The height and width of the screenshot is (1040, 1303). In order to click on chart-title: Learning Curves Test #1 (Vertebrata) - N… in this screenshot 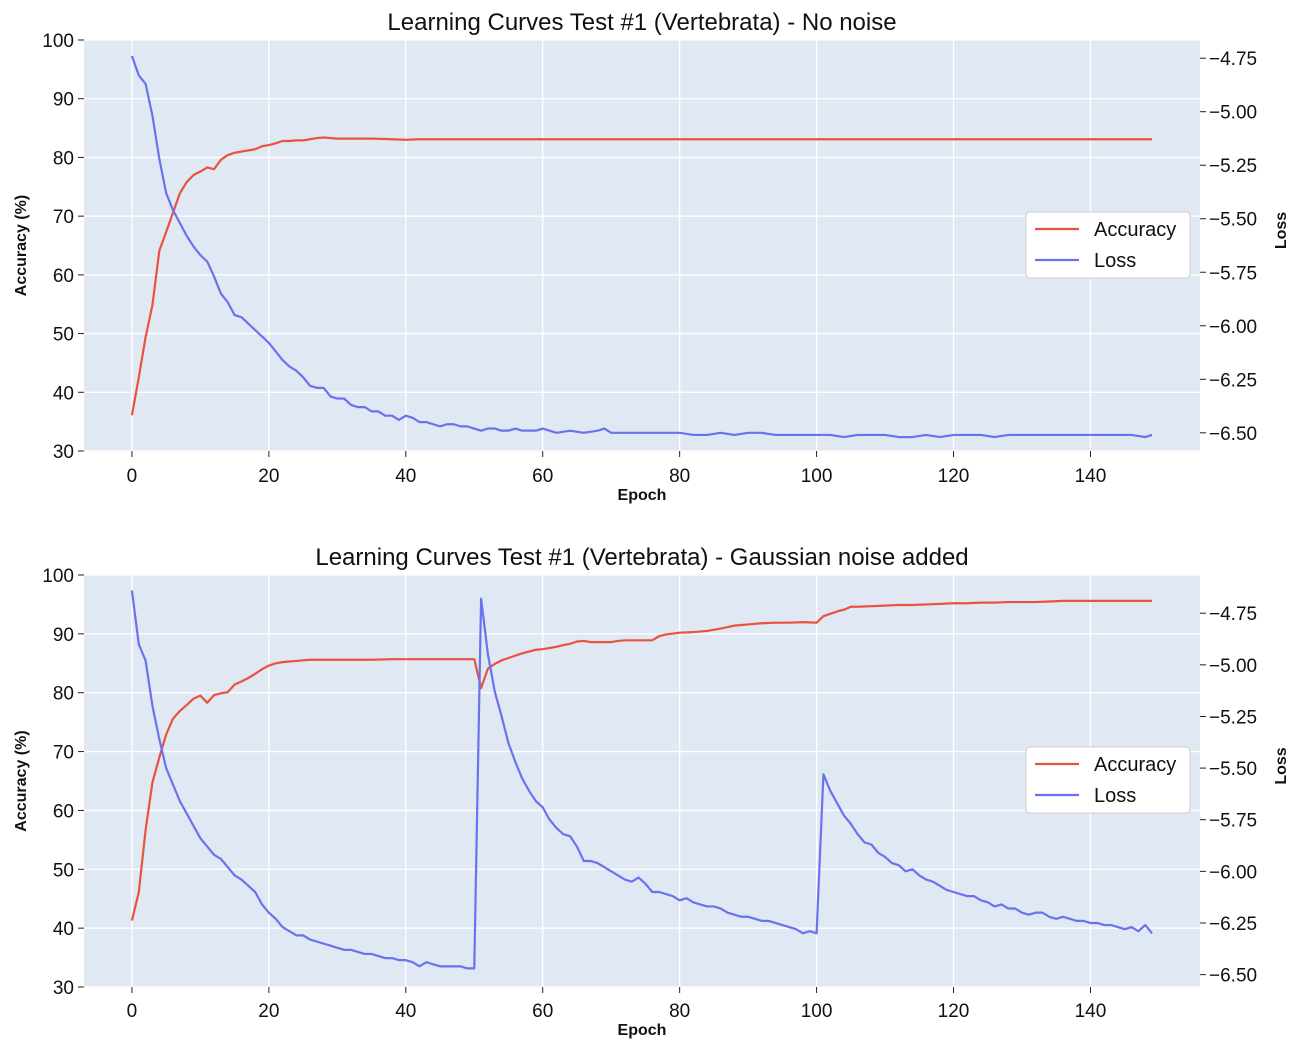, I will do `click(641, 22)`.